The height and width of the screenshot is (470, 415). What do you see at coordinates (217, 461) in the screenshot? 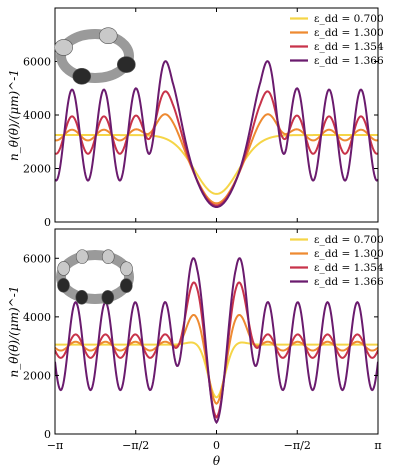
I see `x-axis-label: θ` at bounding box center [217, 461].